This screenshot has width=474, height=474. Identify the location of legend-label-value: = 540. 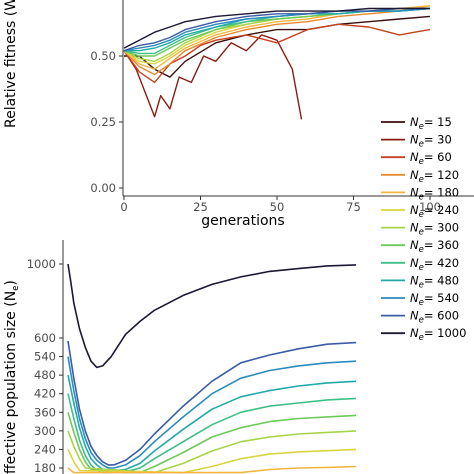
(441, 298).